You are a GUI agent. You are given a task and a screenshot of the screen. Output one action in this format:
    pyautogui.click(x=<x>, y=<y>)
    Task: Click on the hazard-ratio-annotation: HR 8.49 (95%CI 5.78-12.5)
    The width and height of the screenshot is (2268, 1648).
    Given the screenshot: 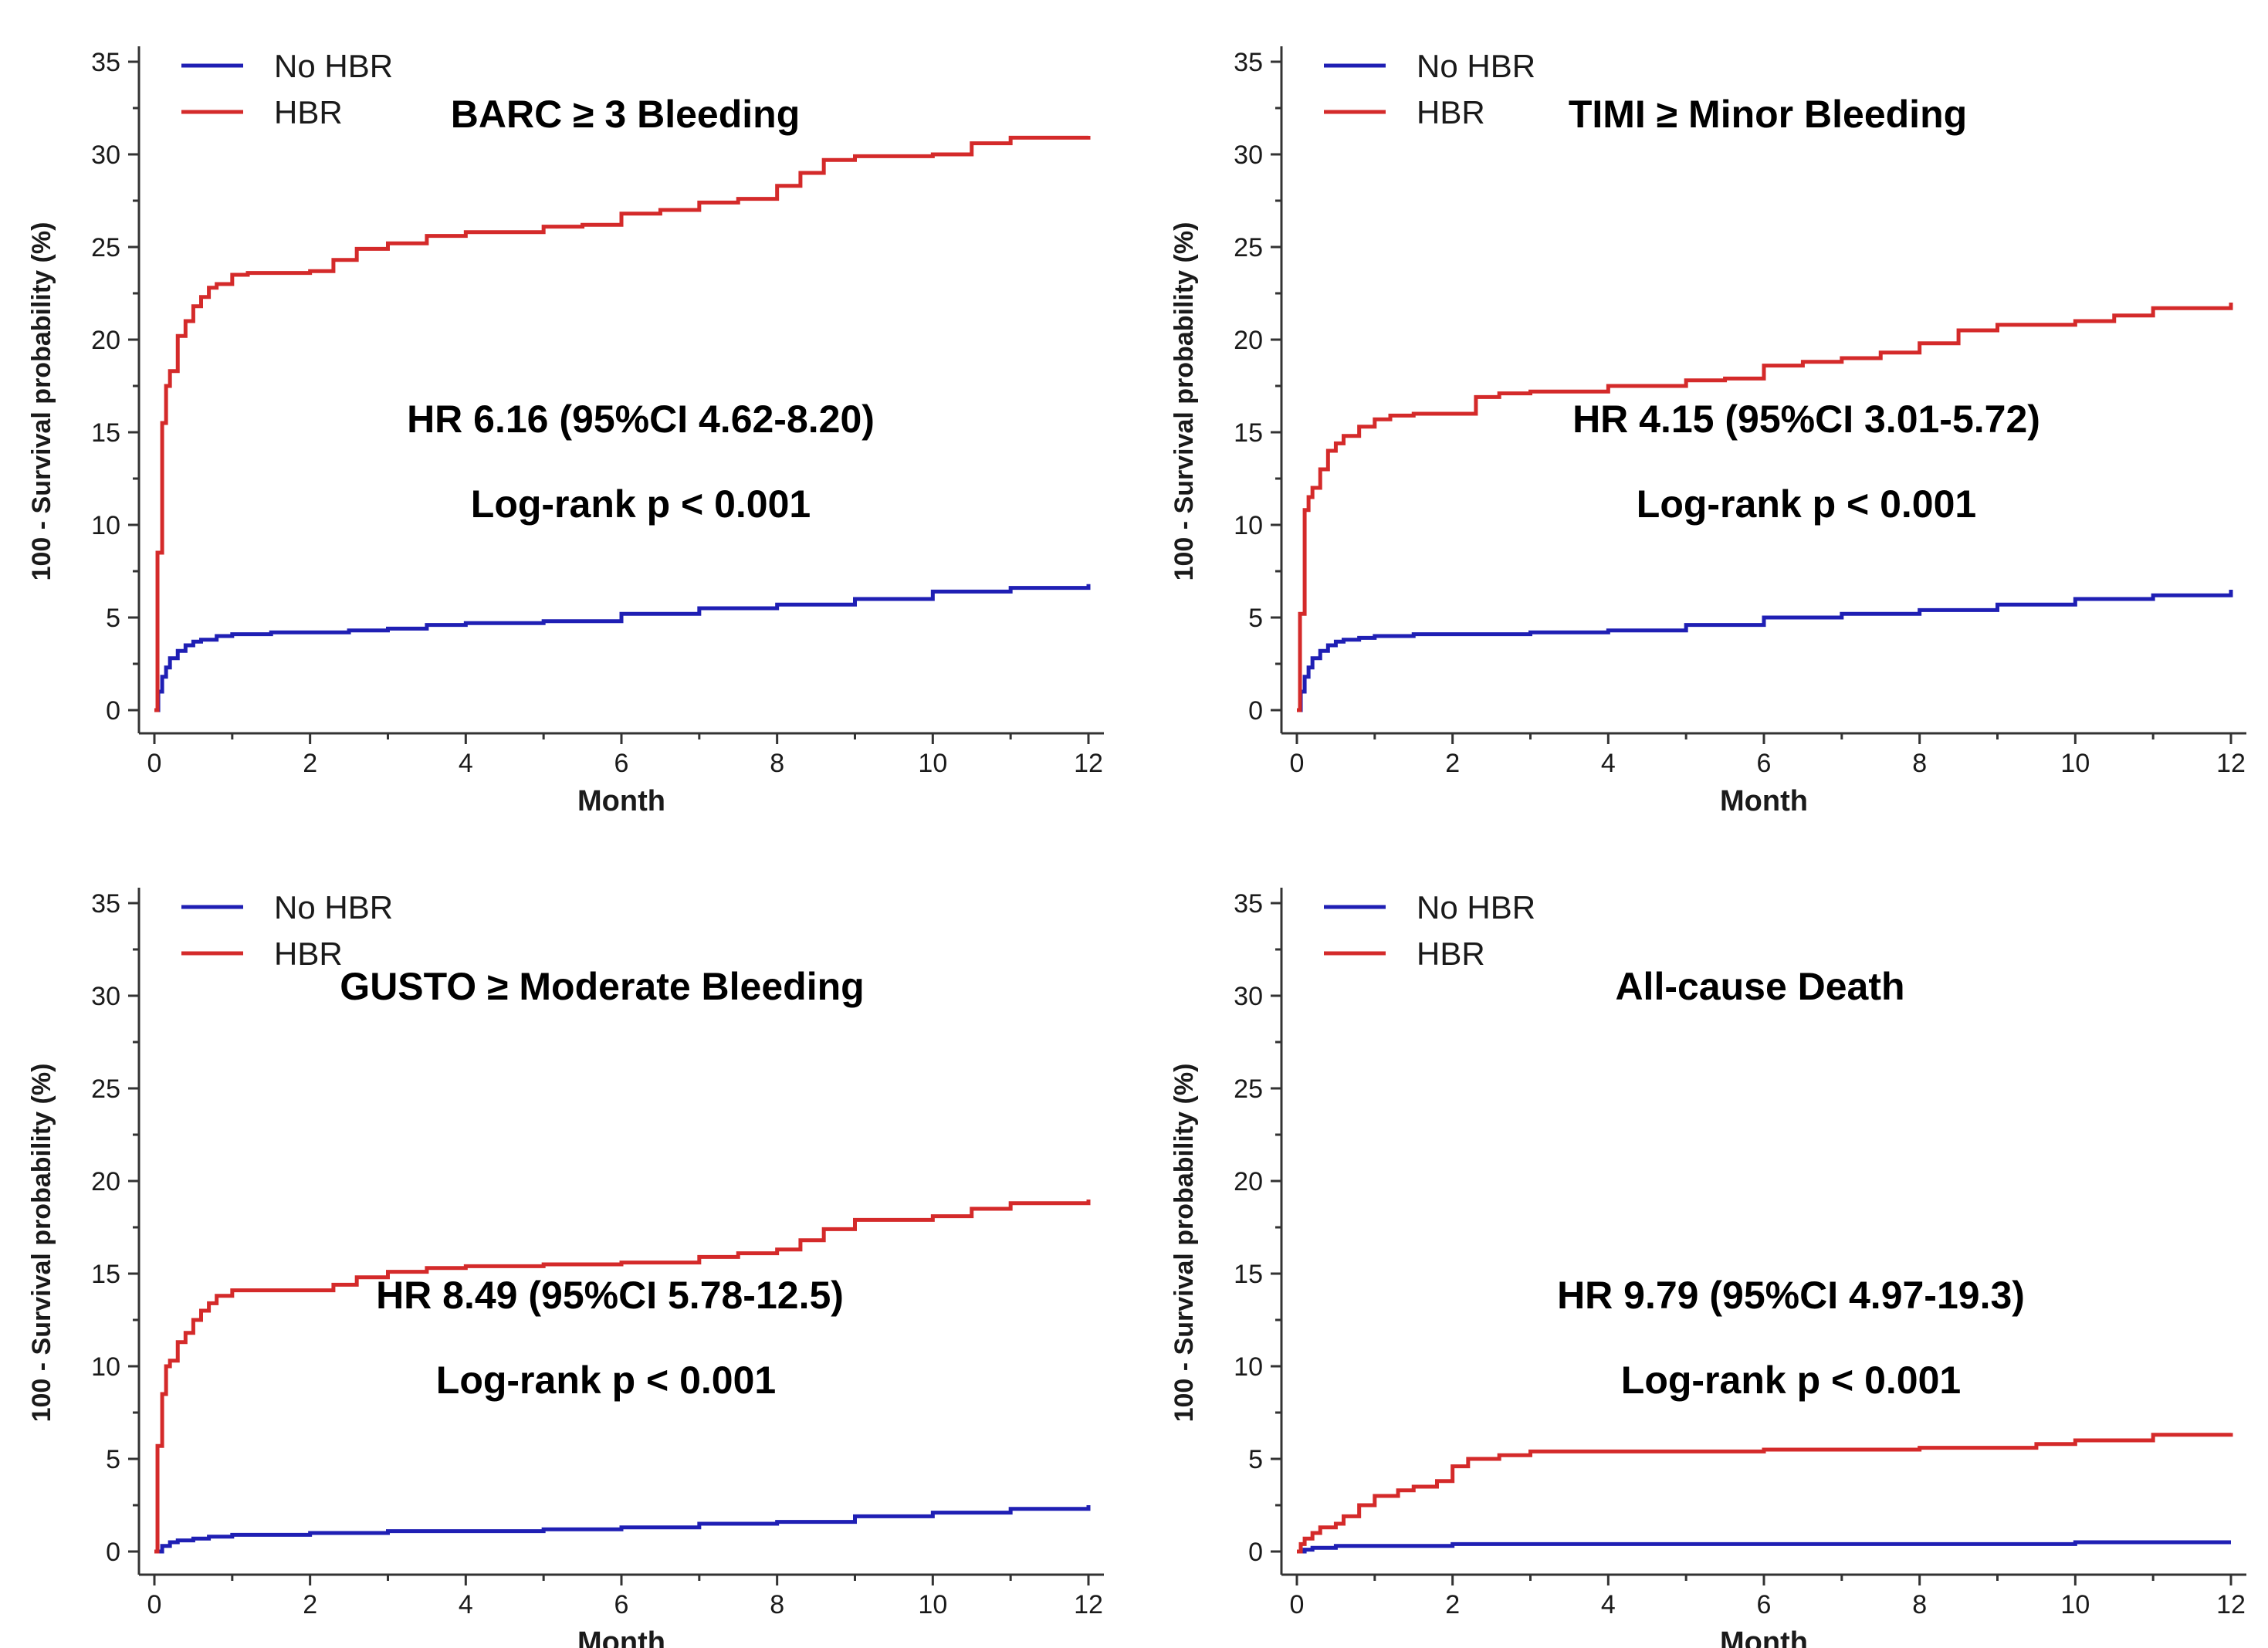 What is the action you would take?
    pyautogui.click(x=610, y=1295)
    